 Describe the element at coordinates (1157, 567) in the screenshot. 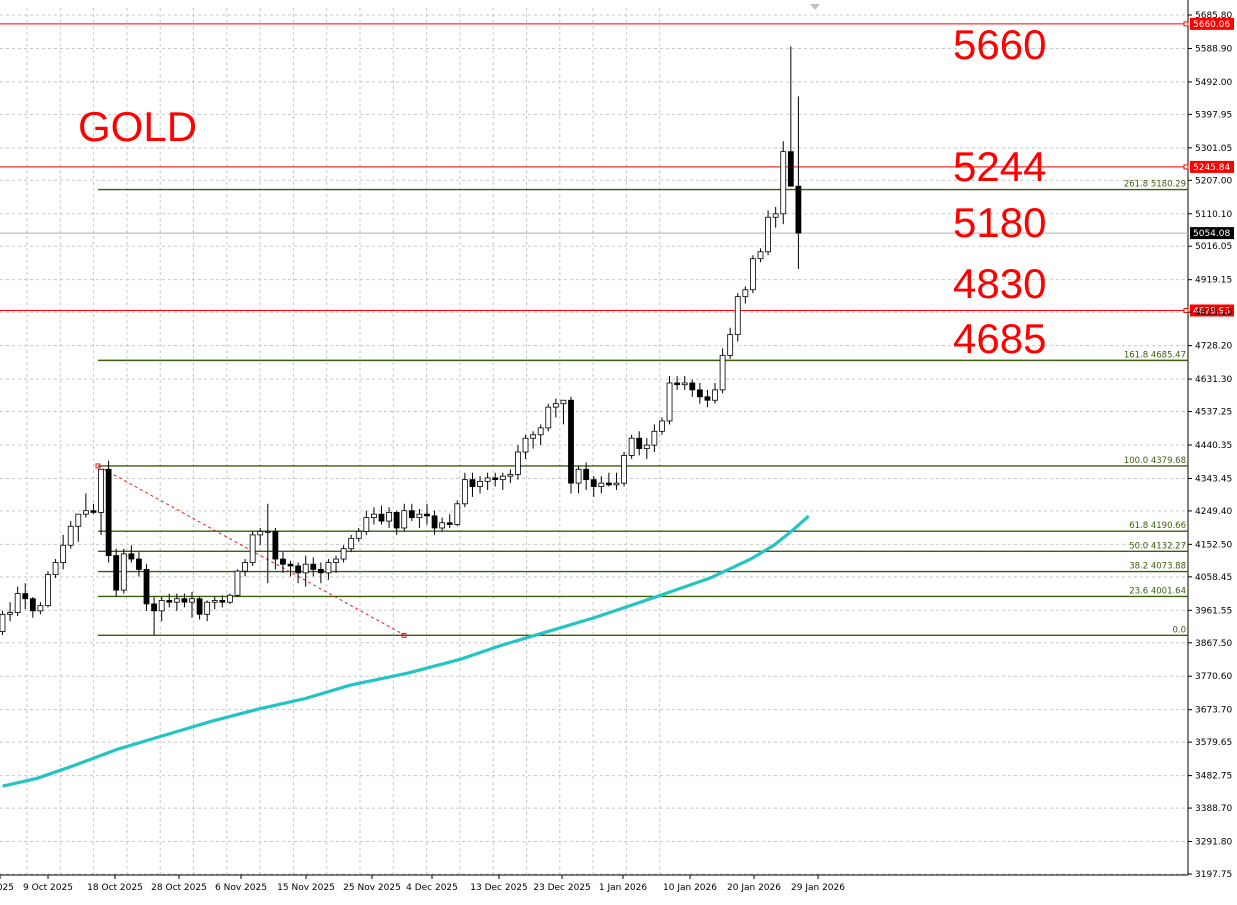

I see `fib-label-38-2: 38.2 4073.88` at that location.